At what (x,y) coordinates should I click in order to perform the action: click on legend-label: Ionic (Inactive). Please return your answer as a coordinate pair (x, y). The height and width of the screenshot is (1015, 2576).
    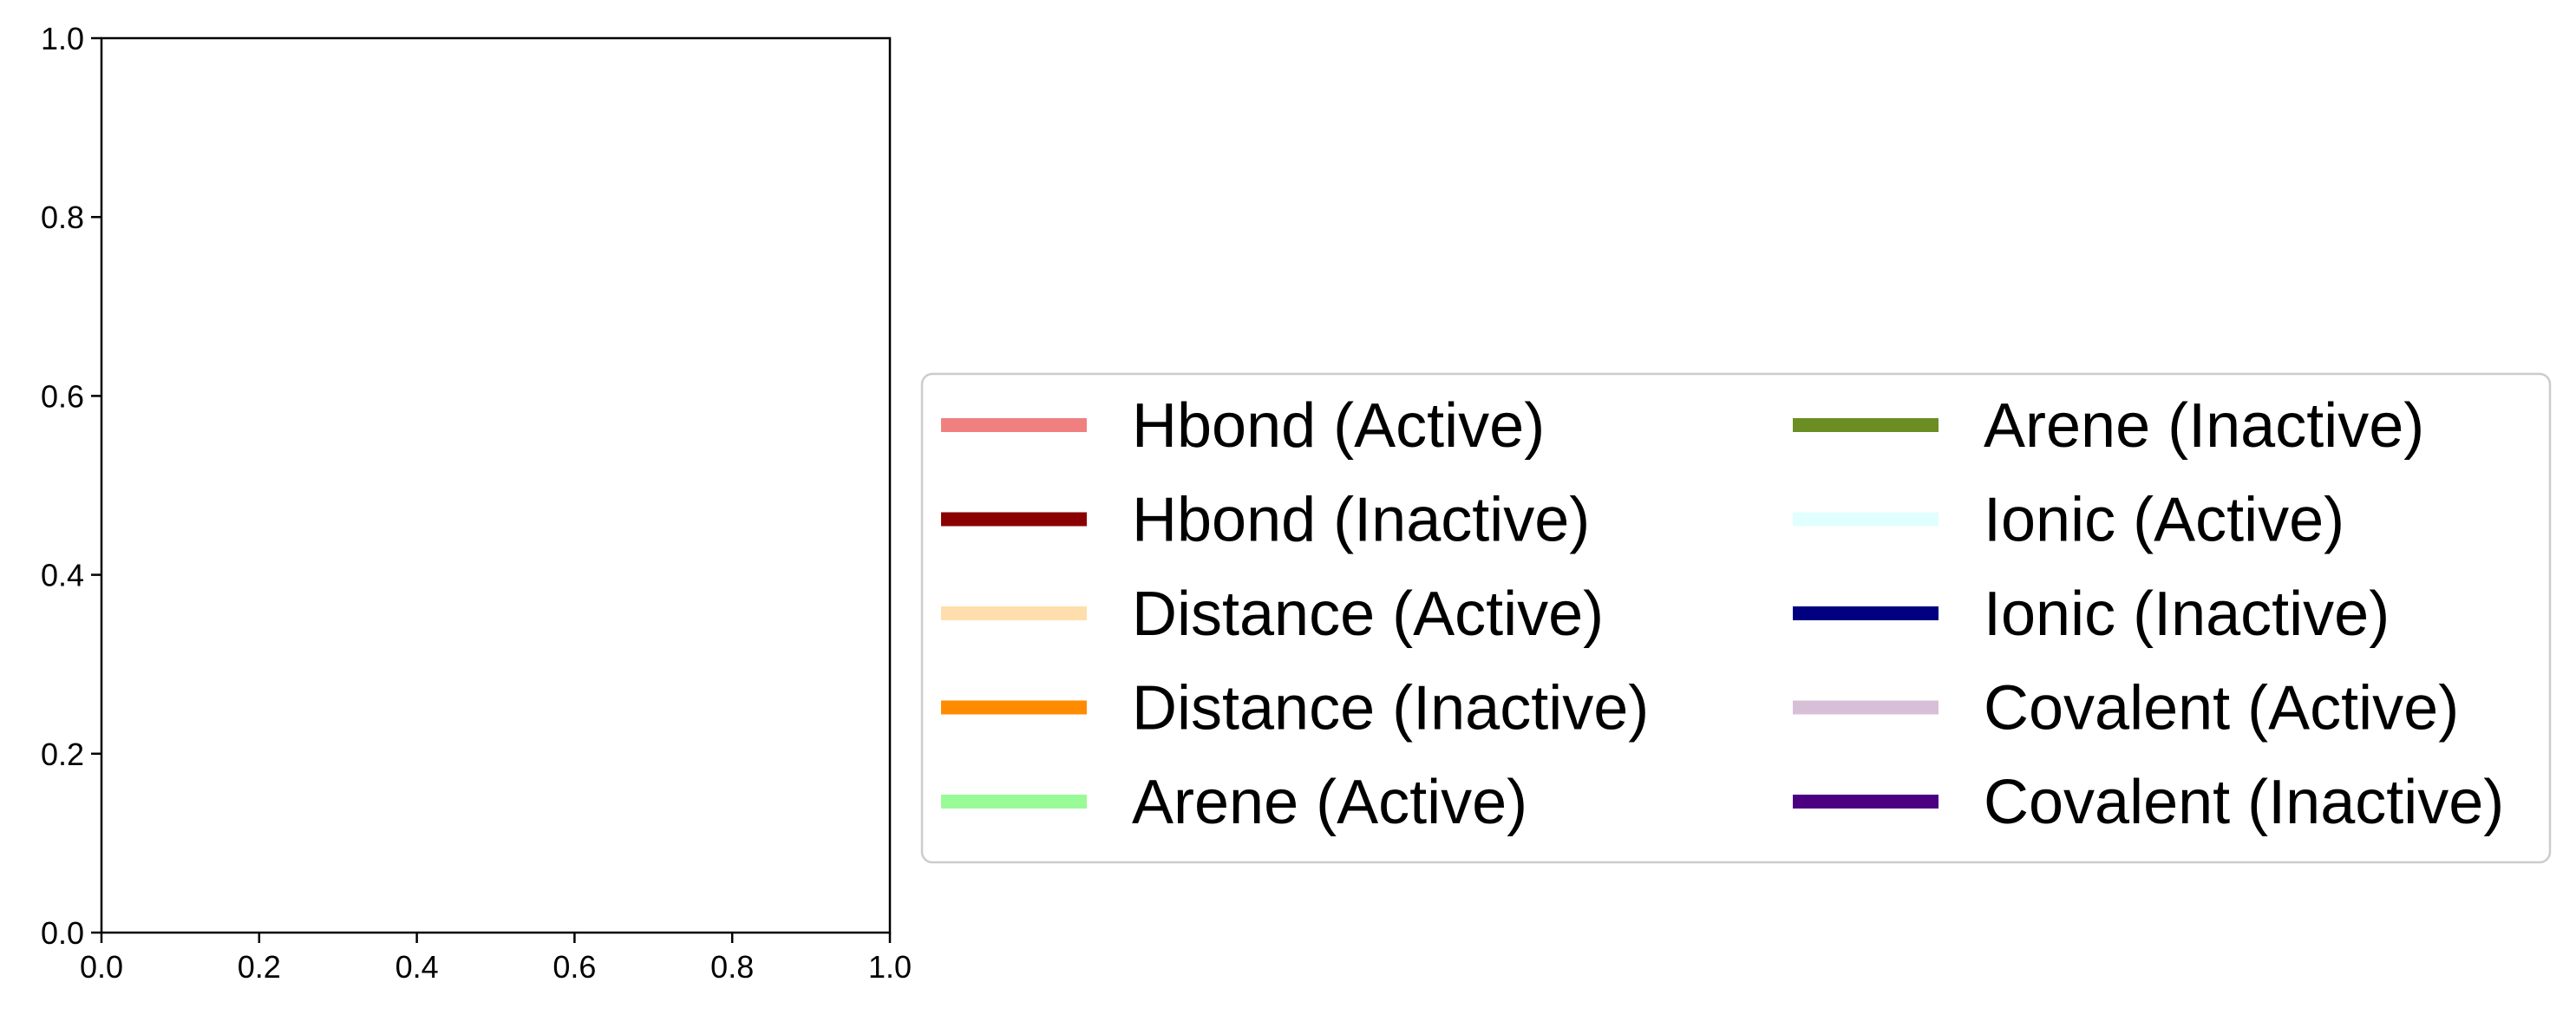
    Looking at the image, I should click on (2187, 614).